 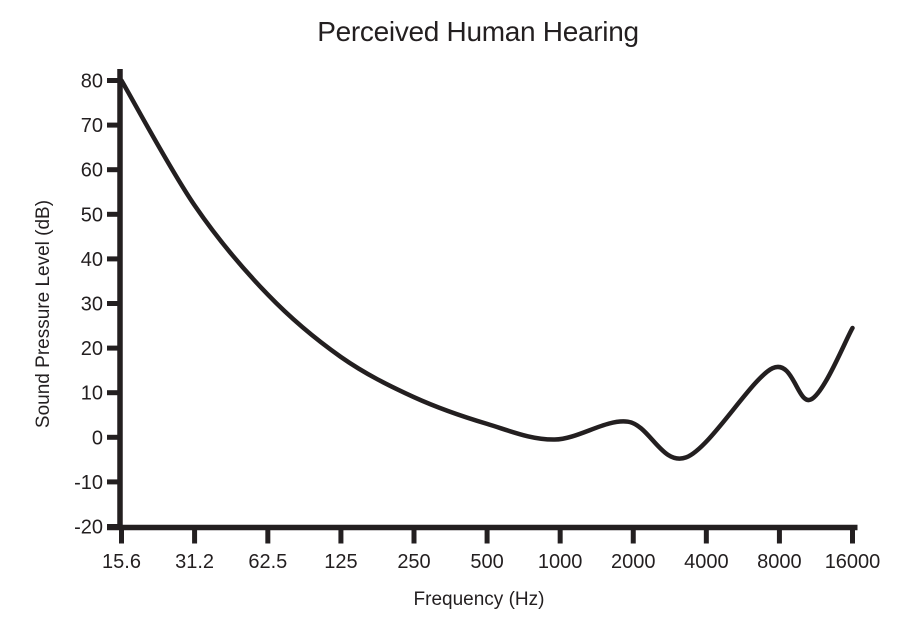 What do you see at coordinates (97, 438) in the screenshot?
I see `y-tick-label: 0` at bounding box center [97, 438].